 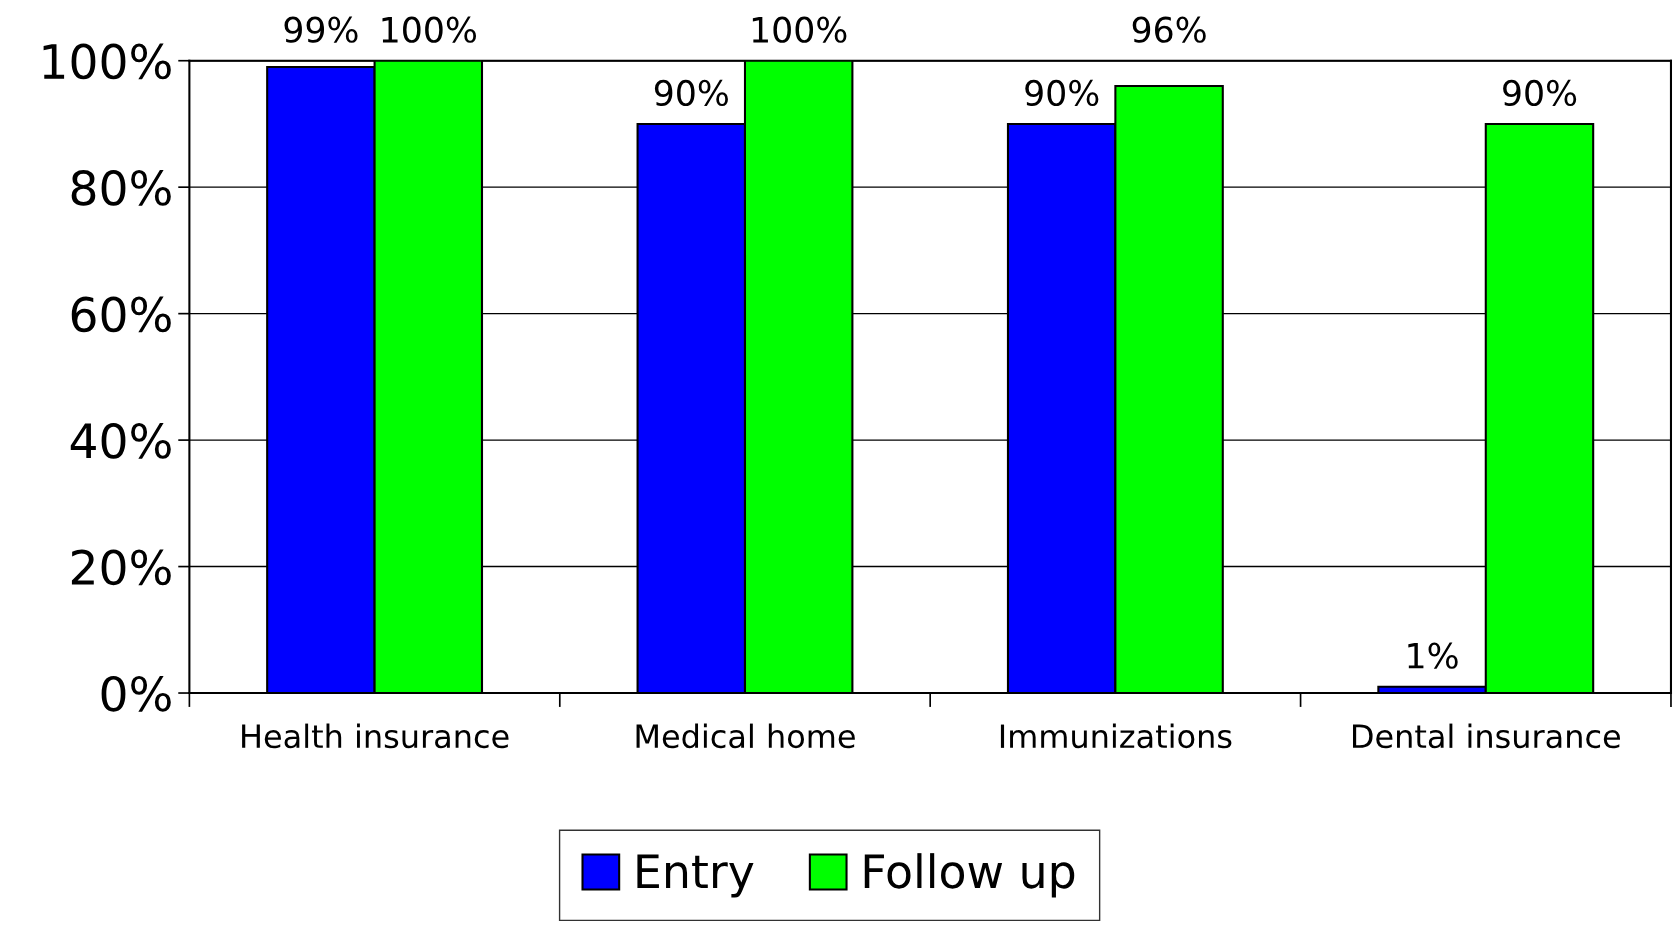 I want to click on data-label: 99%, so click(x=321, y=29).